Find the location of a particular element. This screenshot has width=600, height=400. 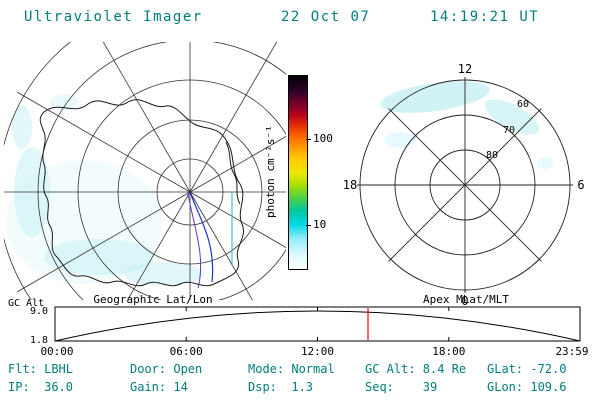

satellite-track-blue is located at coordinates (201, 237).